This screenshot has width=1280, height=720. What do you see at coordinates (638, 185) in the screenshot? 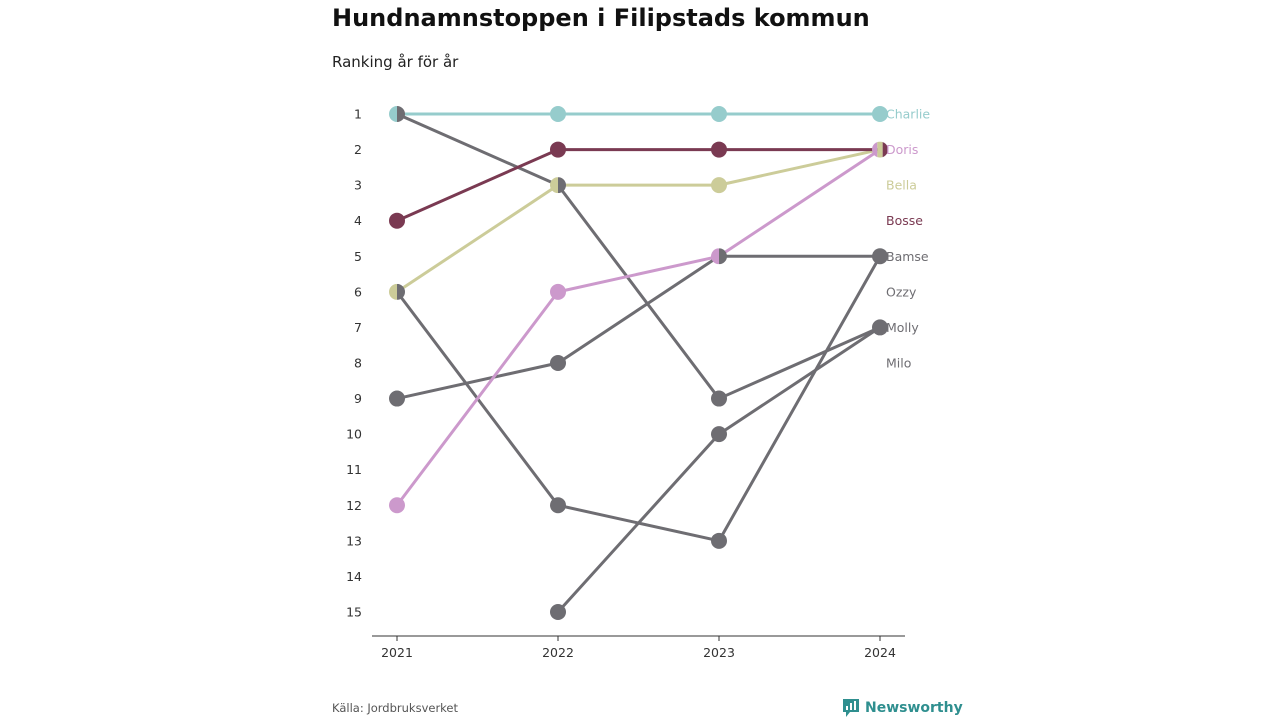
I see `series-line-bosse` at bounding box center [638, 185].